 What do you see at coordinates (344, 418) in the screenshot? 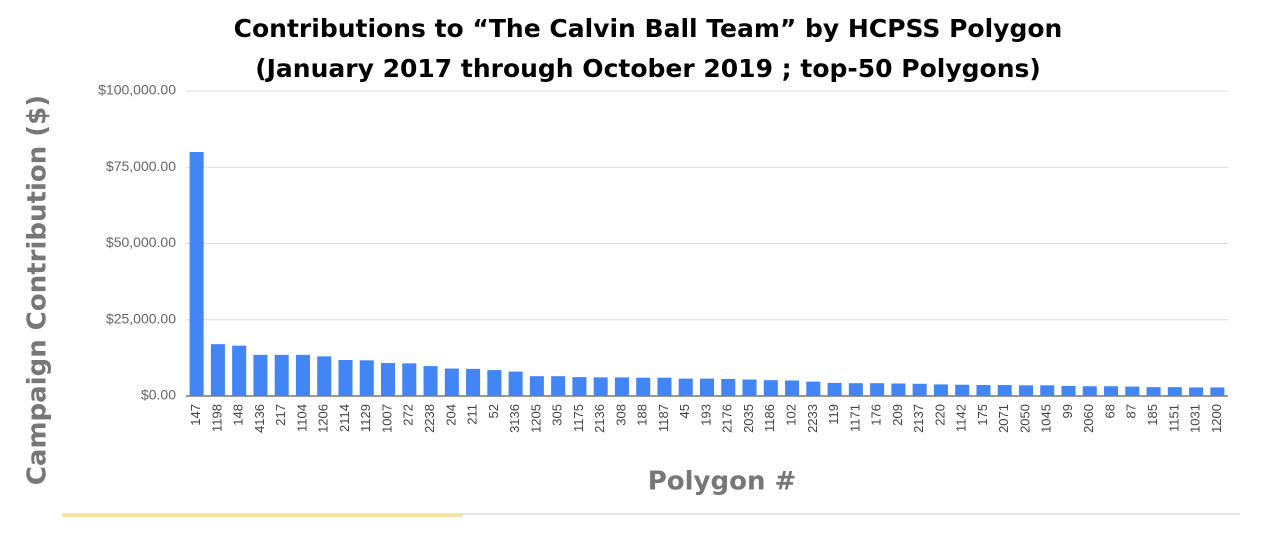
I see `x-tick-label: 2114` at bounding box center [344, 418].